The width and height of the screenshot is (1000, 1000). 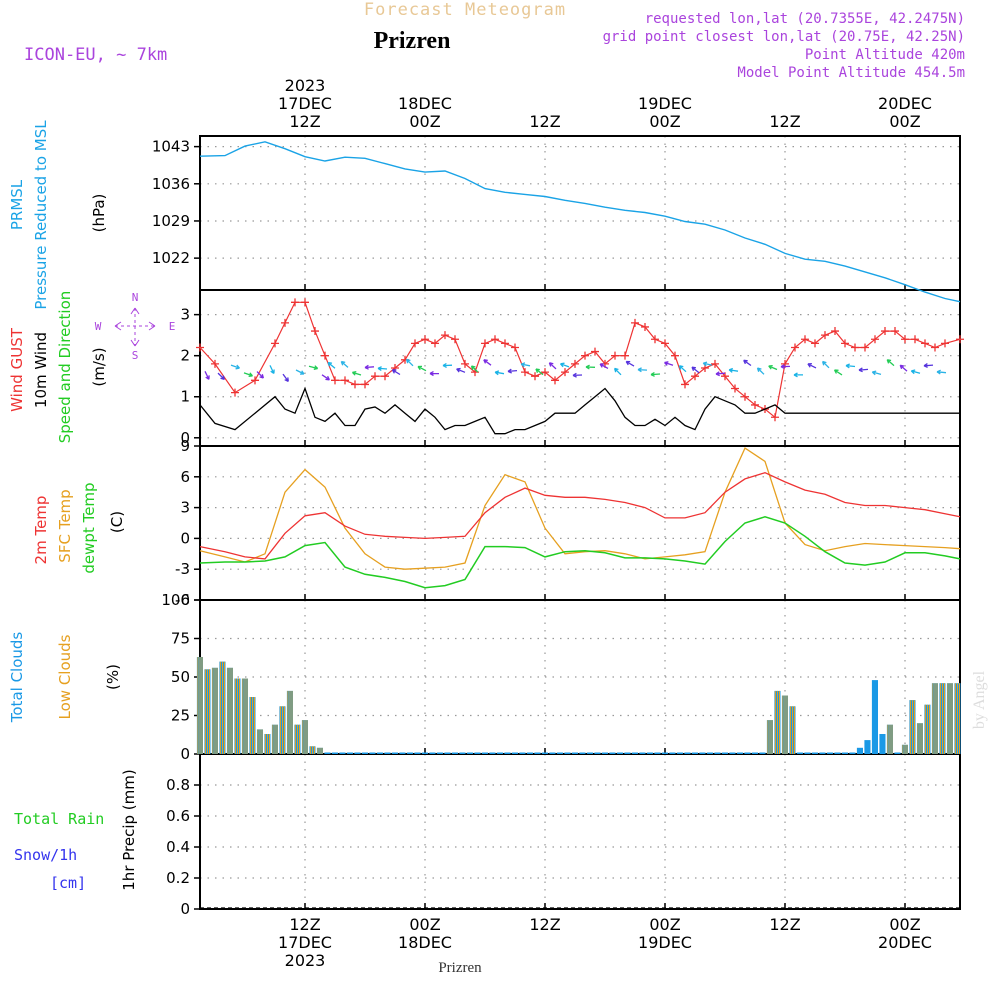 What do you see at coordinates (17, 678) in the screenshot?
I see `ylabel-total-clouds: Total Clouds` at bounding box center [17, 678].